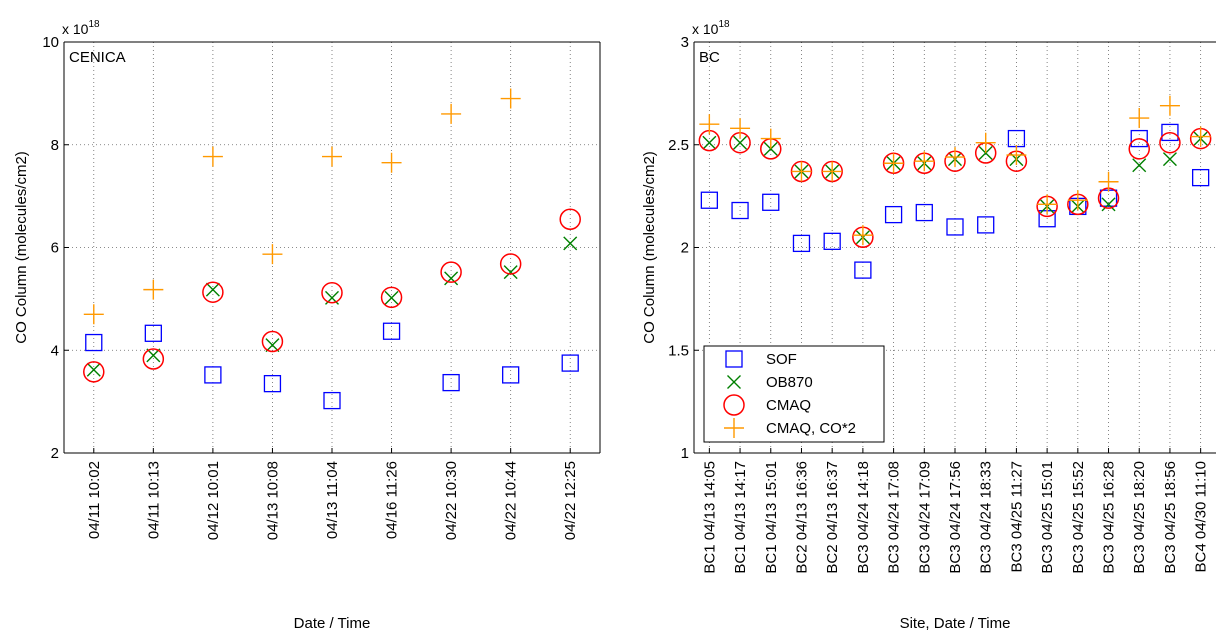 The image size is (1216, 635). Describe the element at coordinates (685, 453) in the screenshot. I see `bc-ytick-label: 1` at that location.